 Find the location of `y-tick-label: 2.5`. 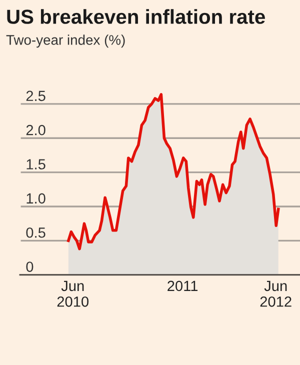

y-tick-label: 2.5 is located at coordinates (36, 96).